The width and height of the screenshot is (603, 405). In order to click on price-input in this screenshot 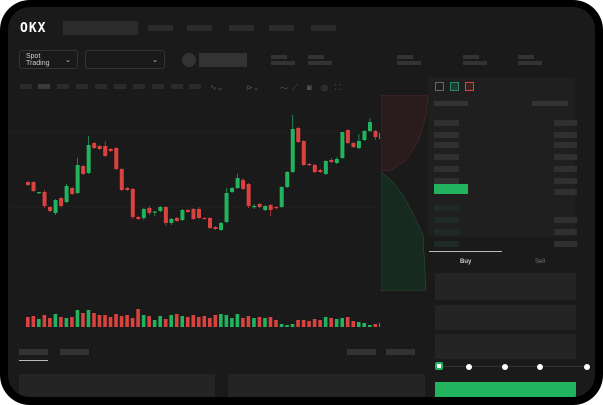, I will do `click(505, 286)`.